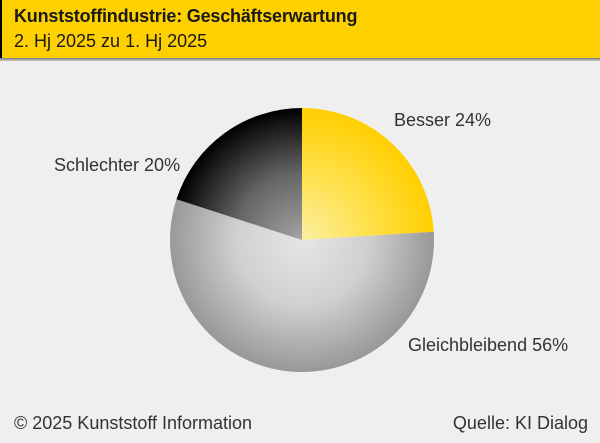 This screenshot has height=443, width=600. What do you see at coordinates (300, 59) in the screenshot?
I see `header-shadow` at bounding box center [300, 59].